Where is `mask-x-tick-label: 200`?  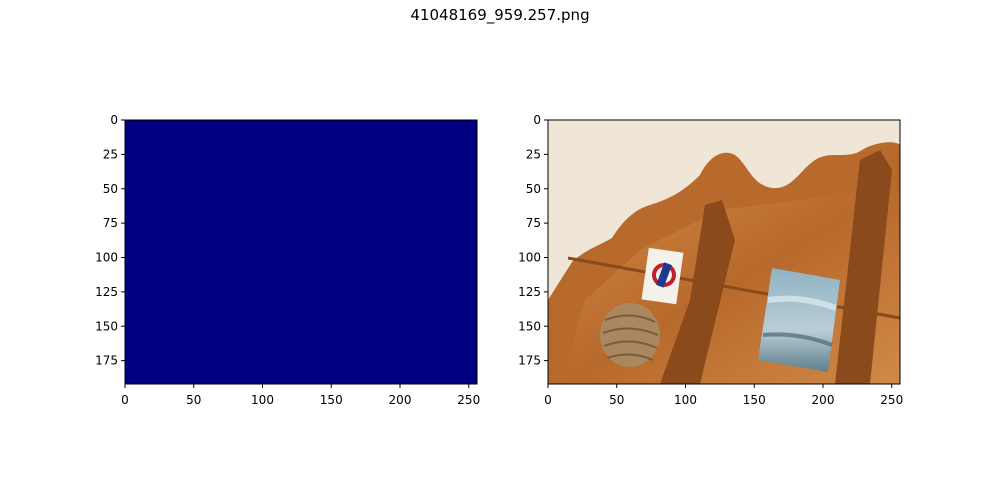
mask-x-tick-label: 200 is located at coordinates (400, 400).